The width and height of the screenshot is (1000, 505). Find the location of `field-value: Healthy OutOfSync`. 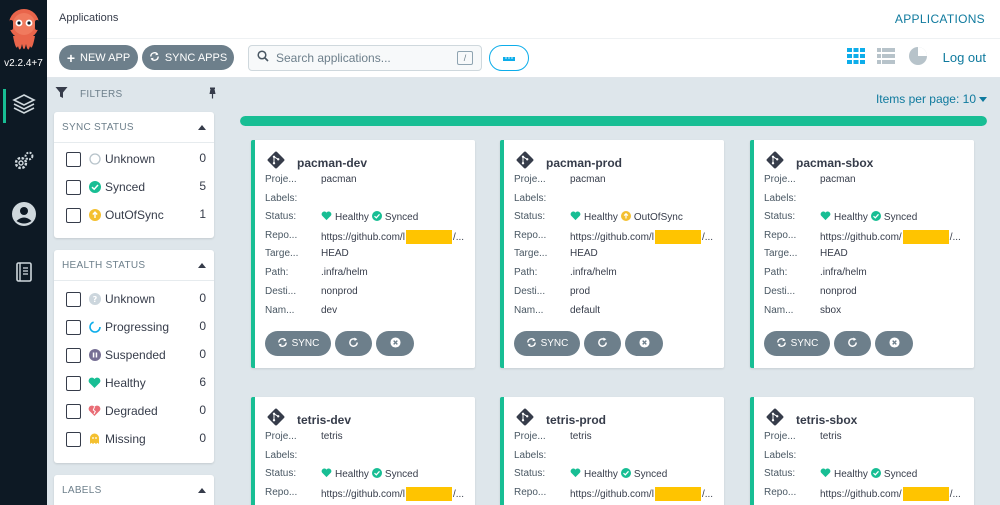

field-value: Healthy OutOfSync is located at coordinates (626, 217).